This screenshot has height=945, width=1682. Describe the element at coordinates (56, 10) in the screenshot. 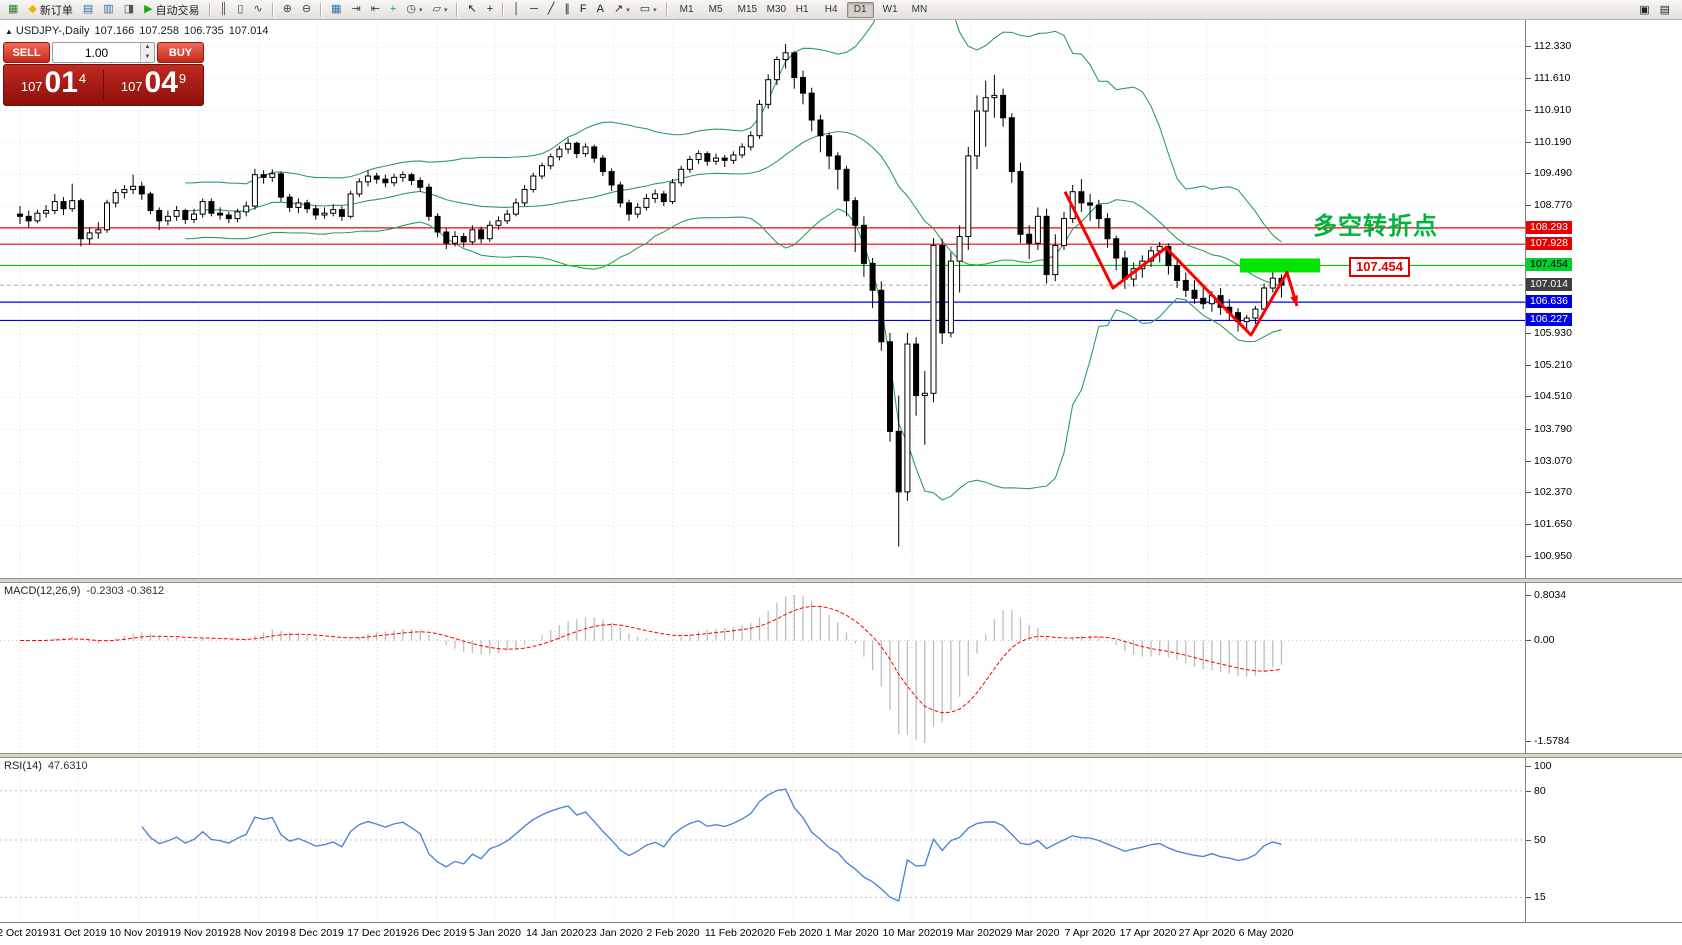

I see `new-order-button-label: 新订单` at that location.